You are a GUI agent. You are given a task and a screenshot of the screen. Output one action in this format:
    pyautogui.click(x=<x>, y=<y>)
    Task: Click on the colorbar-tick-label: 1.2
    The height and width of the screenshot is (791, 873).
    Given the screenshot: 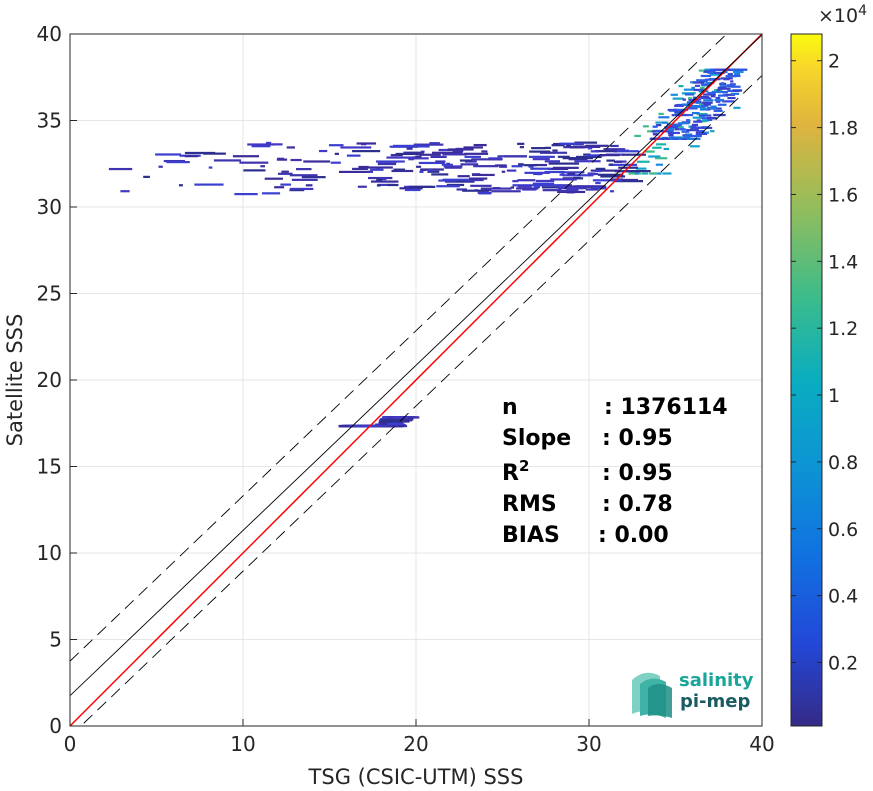 What is the action you would take?
    pyautogui.click(x=843, y=329)
    